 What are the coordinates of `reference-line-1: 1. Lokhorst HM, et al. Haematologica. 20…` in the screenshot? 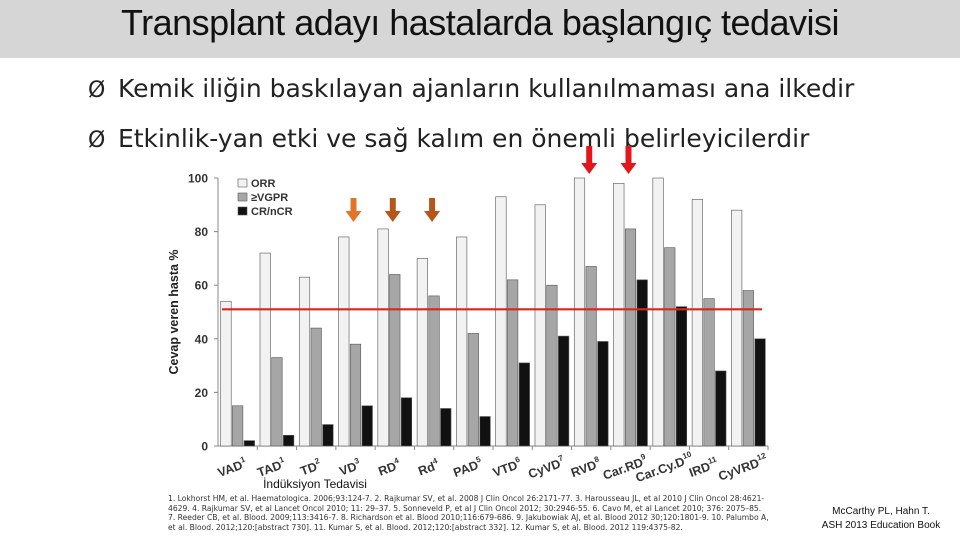 It's located at (466, 498).